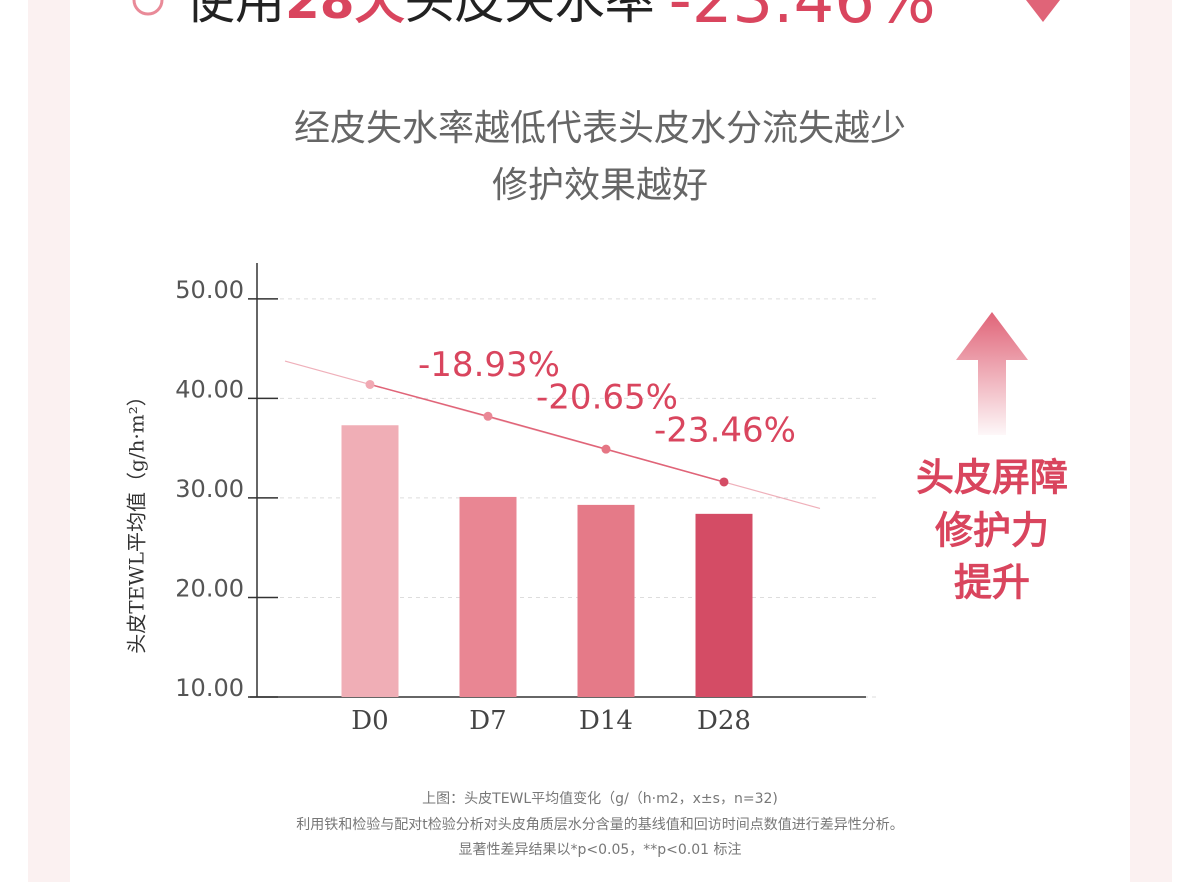 The image size is (1200, 882). I want to click on down-arrow, so click(1043, 11).